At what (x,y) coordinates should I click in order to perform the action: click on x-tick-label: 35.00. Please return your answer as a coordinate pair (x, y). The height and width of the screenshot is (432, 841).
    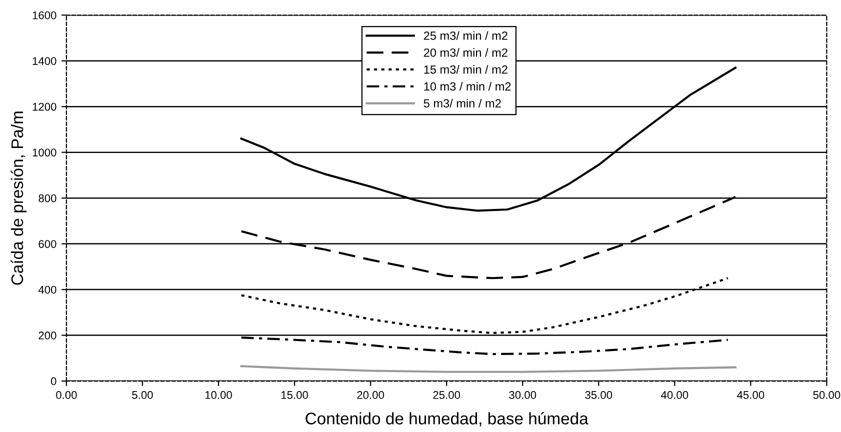
    Looking at the image, I should click on (598, 395).